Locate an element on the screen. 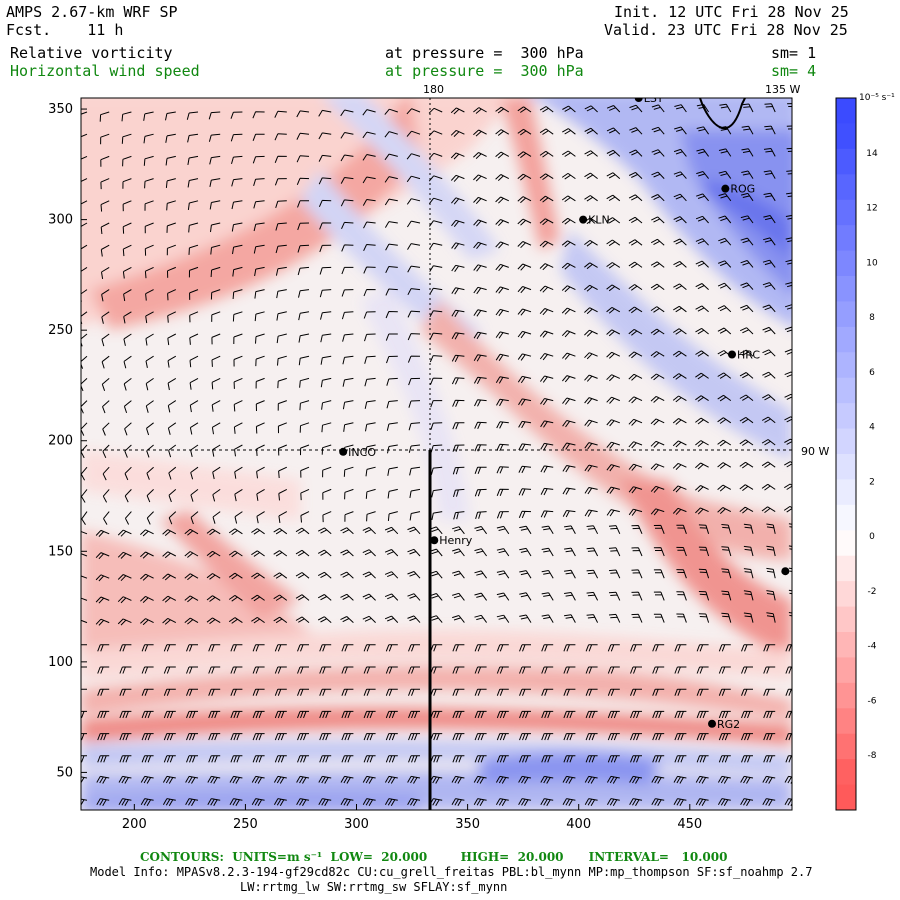 The width and height of the screenshot is (900, 900). colorbar-label: 14 is located at coordinates (872, 154).